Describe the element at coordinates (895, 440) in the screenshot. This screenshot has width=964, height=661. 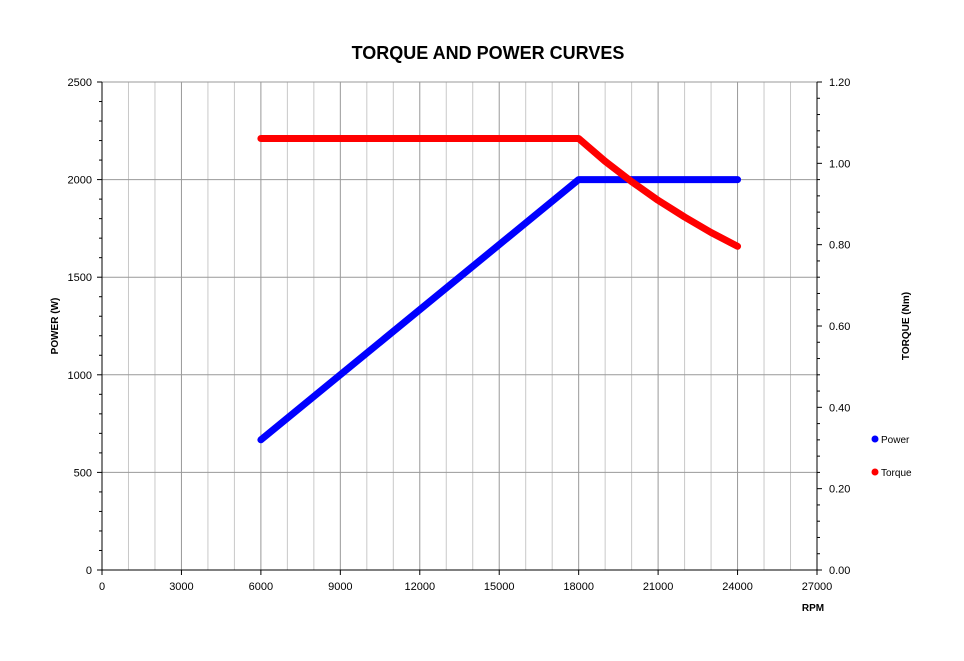
I see `legend-label-power: Power` at that location.